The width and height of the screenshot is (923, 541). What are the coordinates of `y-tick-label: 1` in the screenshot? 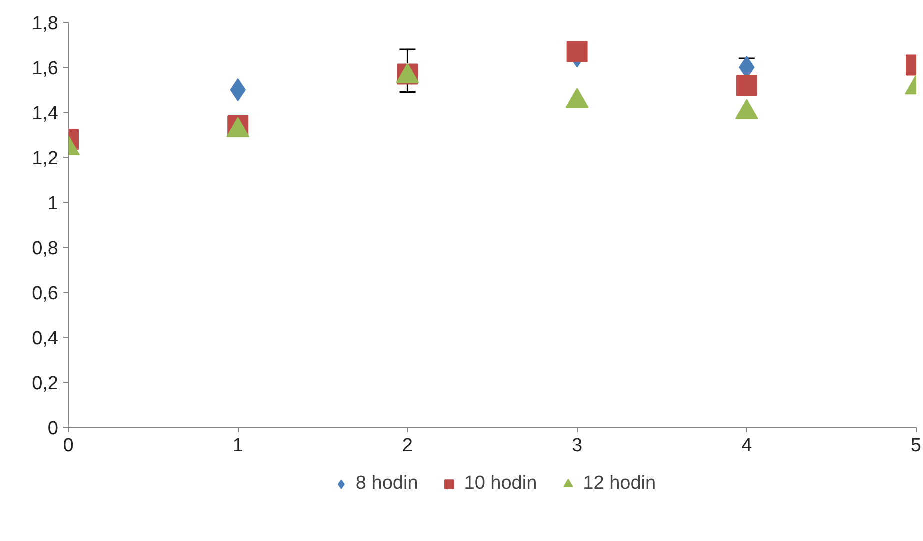 It's located at (53, 204).